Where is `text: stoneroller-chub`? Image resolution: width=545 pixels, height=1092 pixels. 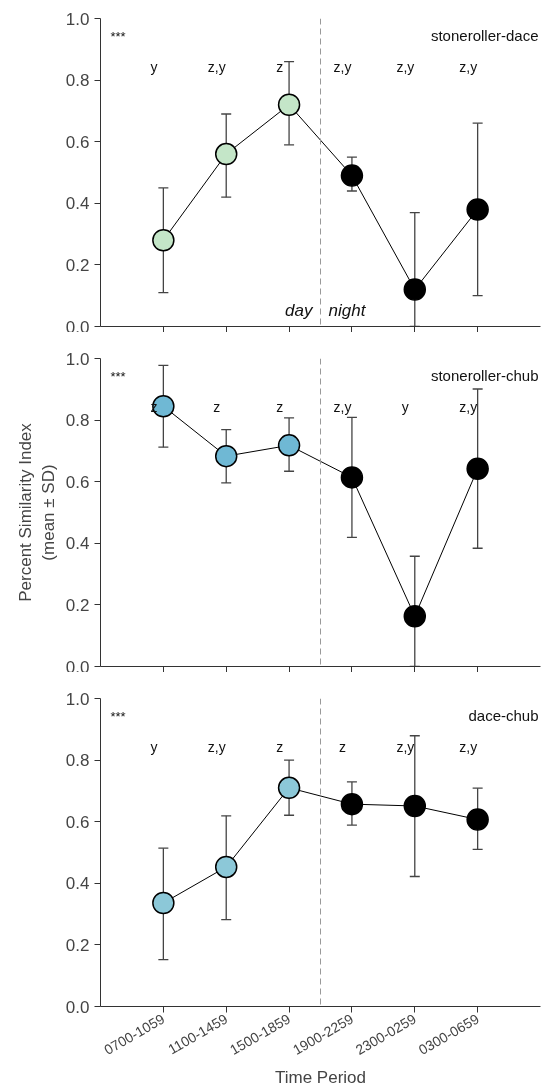
text: stoneroller-chub is located at coordinates (484, 375).